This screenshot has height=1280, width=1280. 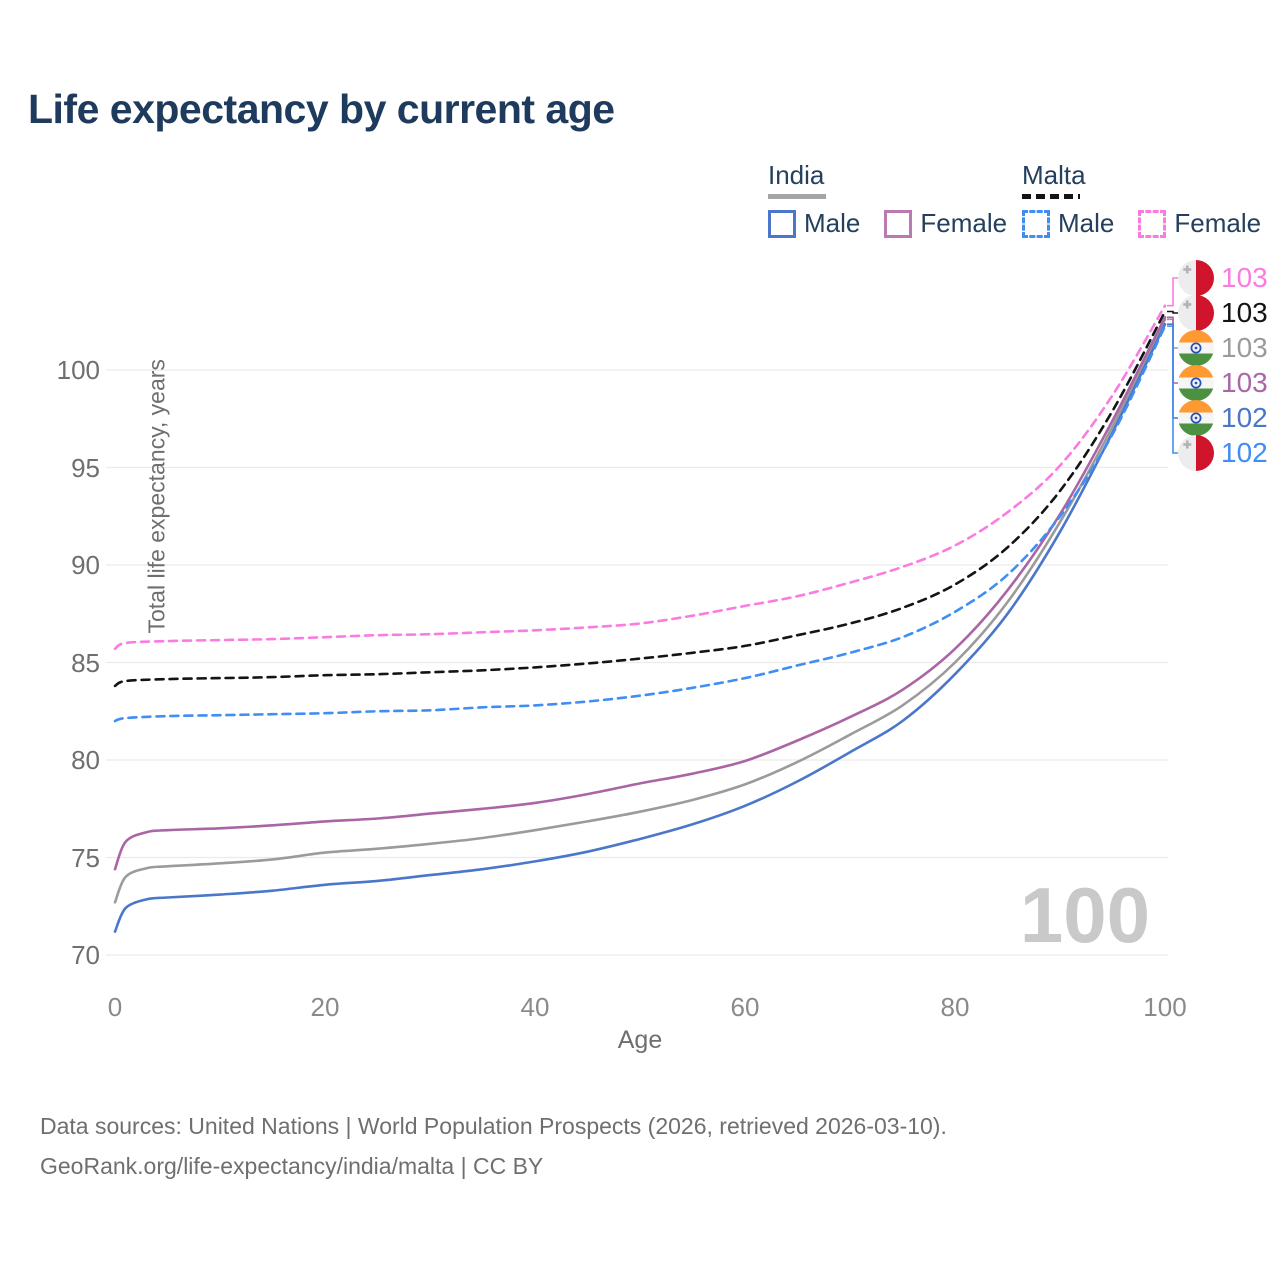 I want to click on endpoint-label-india-female: 103, so click(x=1223, y=383).